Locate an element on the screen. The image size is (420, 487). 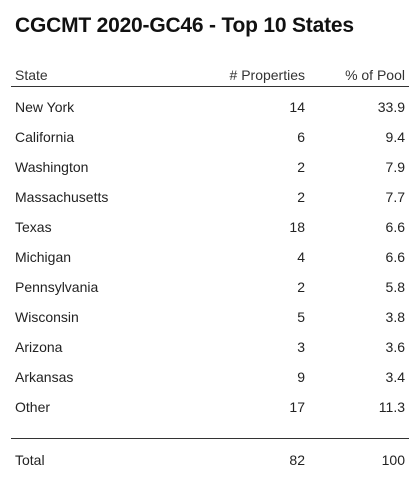
state-cell: Wisconsin is located at coordinates (47, 317).